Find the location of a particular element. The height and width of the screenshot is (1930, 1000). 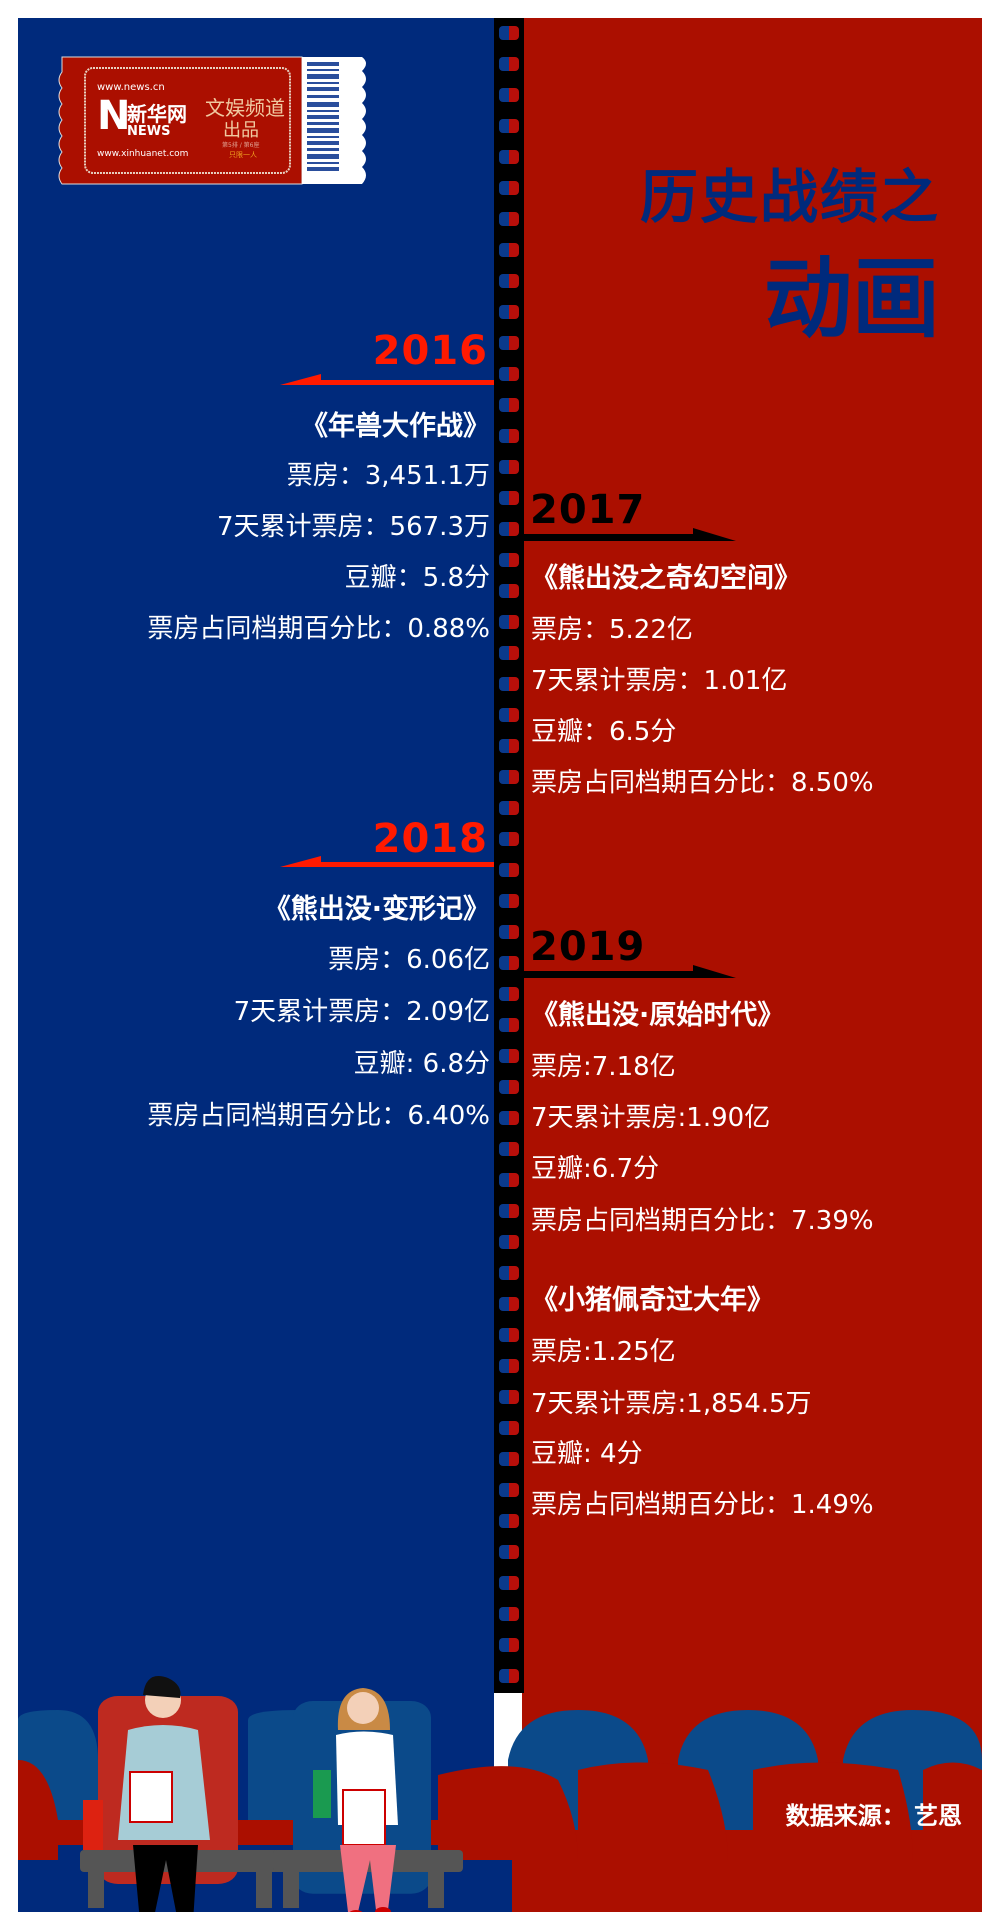

data-source-note: 数据来源： 艺恩 is located at coordinates (873, 1816).